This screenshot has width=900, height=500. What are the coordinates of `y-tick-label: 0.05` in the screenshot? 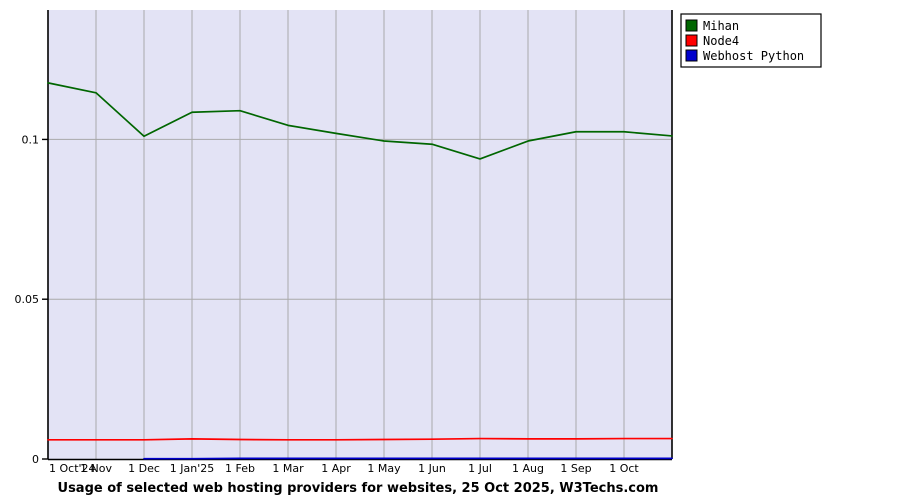 It's located at (27, 299).